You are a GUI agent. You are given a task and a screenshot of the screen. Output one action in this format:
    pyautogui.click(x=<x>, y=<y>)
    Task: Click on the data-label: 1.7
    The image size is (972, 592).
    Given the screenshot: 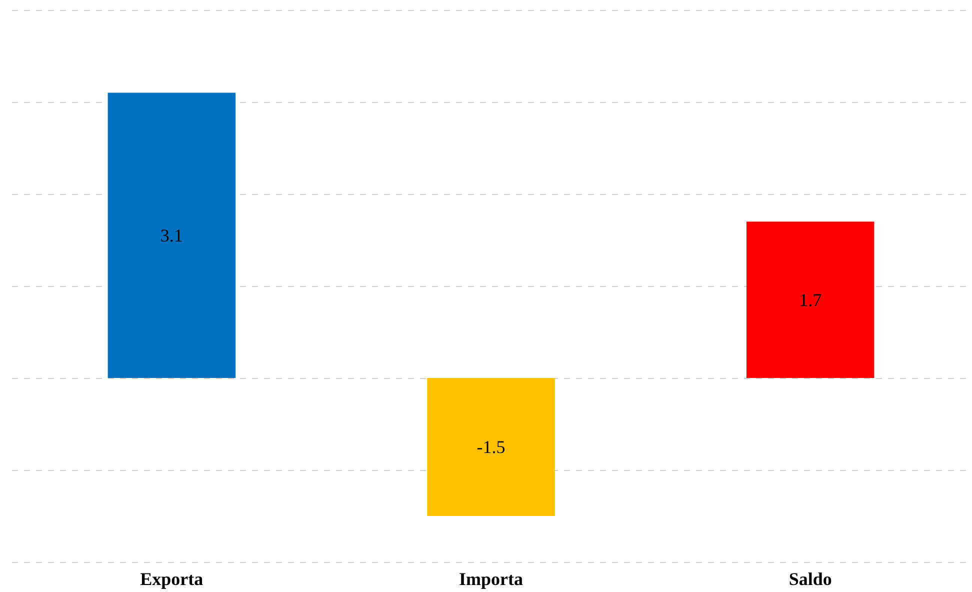 What is the action you would take?
    pyautogui.click(x=810, y=300)
    